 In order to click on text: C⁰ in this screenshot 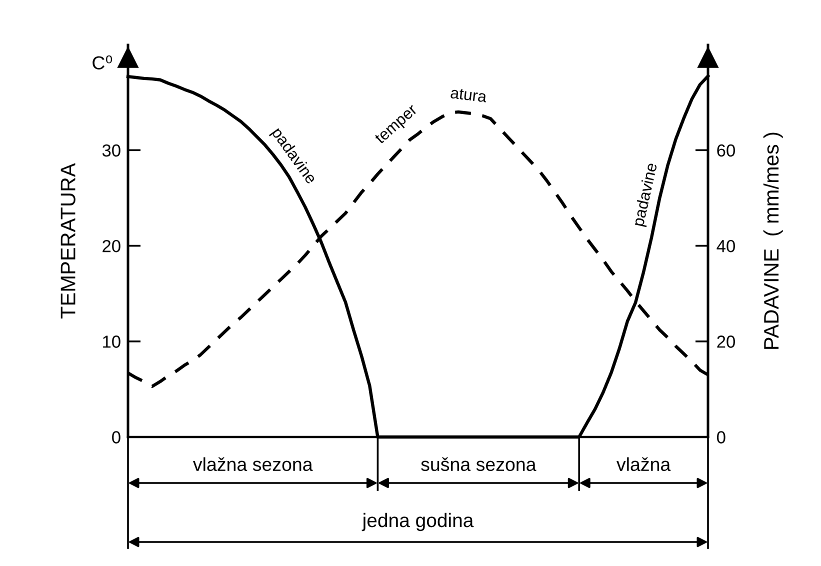, I will do `click(102, 62)`.